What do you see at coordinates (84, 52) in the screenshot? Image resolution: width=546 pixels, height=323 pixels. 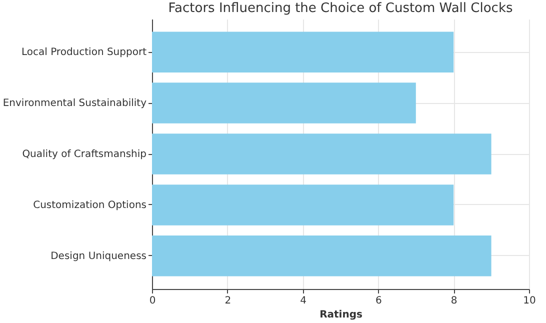 I see `y-tick-label: Local Production Support` at bounding box center [84, 52].